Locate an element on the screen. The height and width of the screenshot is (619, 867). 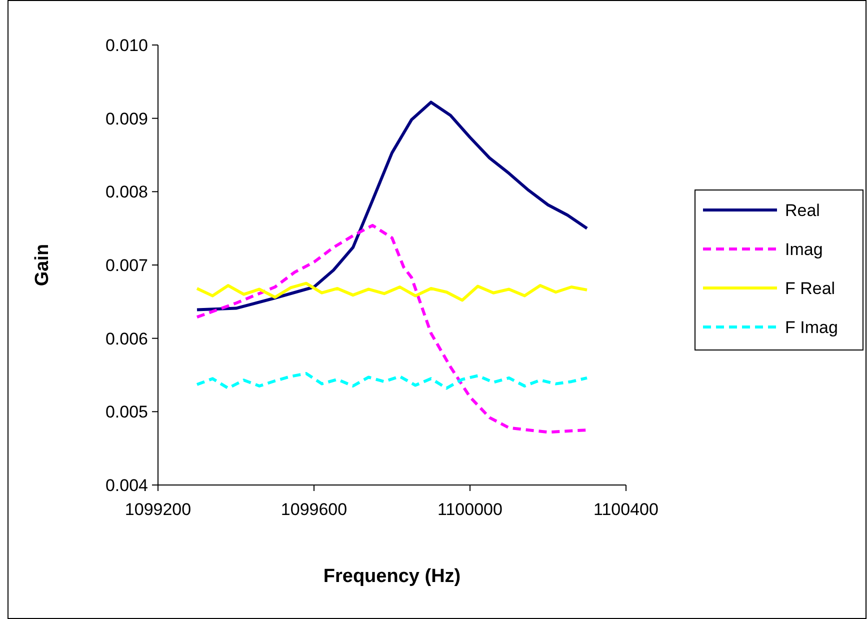
legend-label: Imag is located at coordinates (804, 249).